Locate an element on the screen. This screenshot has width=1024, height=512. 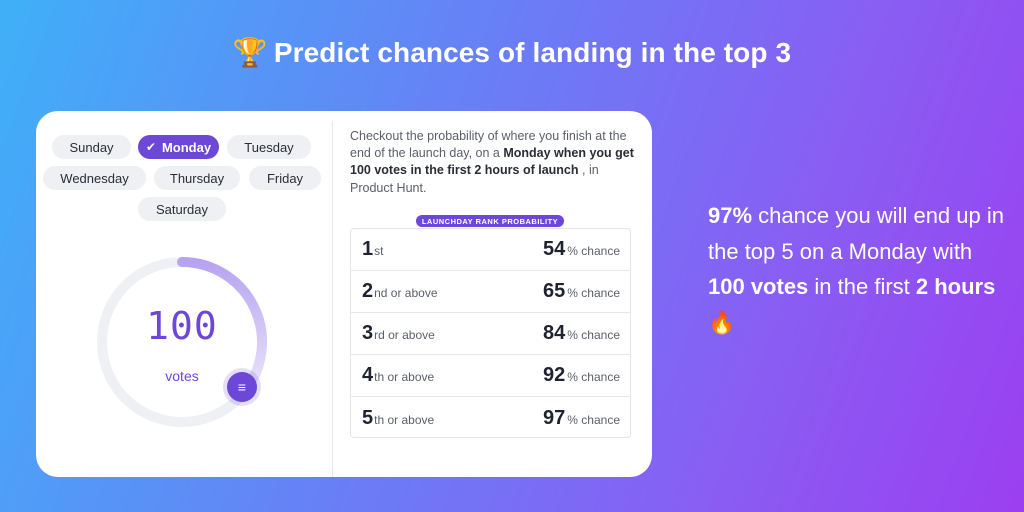
day-chip-tuesday: Tuesday is located at coordinates (269, 147).